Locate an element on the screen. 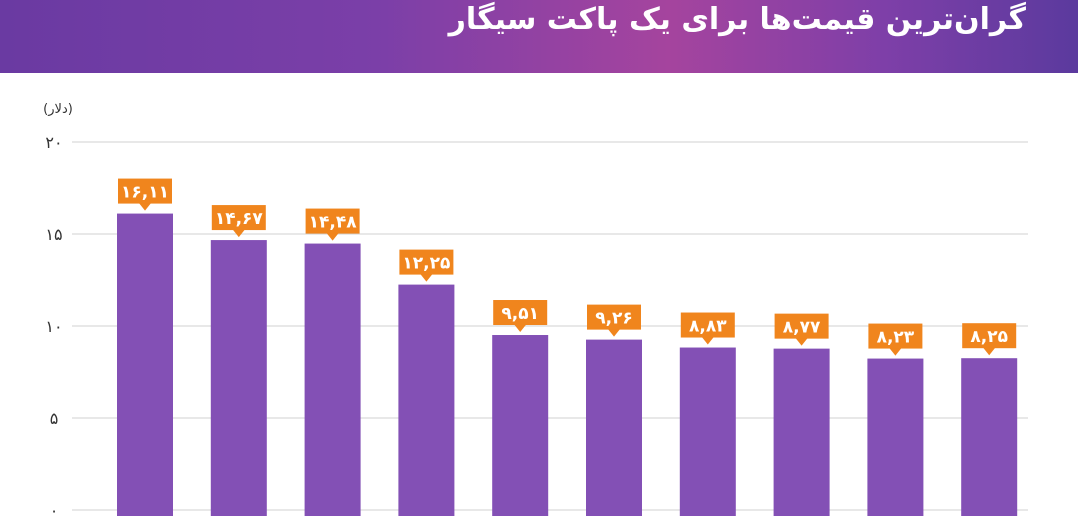 This screenshot has height=516, width=1078. data-label: ۸,۲۳ is located at coordinates (896, 338).